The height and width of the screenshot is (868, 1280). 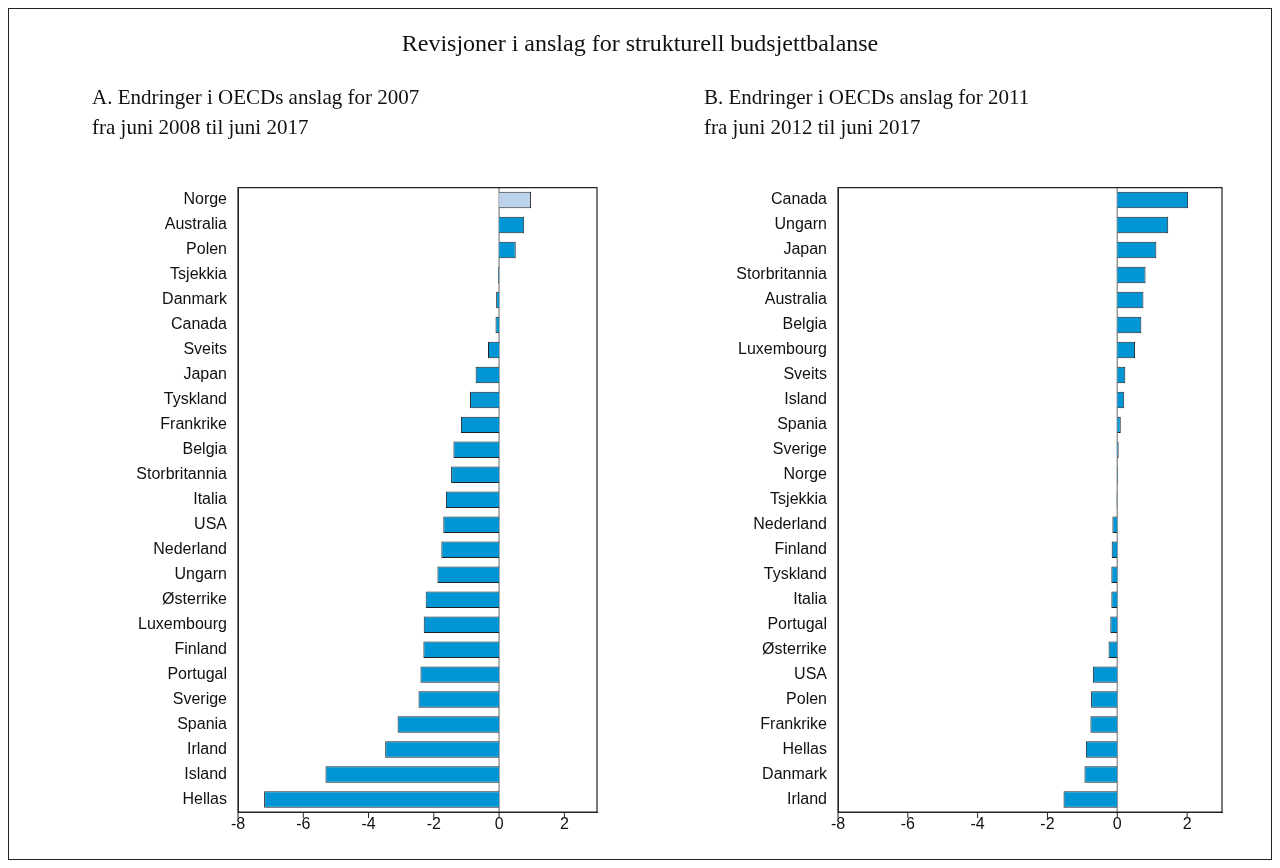 What do you see at coordinates (867, 112) in the screenshot?
I see `chart-subtitle: B. Endringer i OECDs anslag for 2011 fra juni 2012 til juni 2017` at bounding box center [867, 112].